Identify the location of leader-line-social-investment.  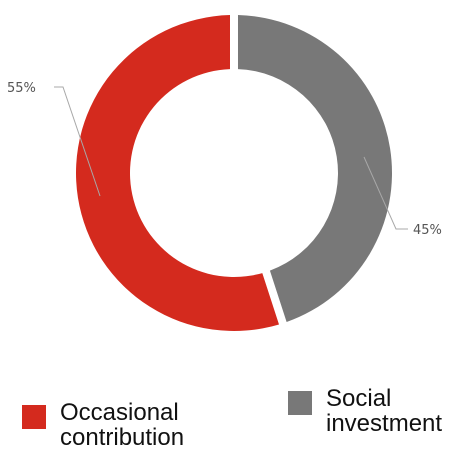
(385, 193).